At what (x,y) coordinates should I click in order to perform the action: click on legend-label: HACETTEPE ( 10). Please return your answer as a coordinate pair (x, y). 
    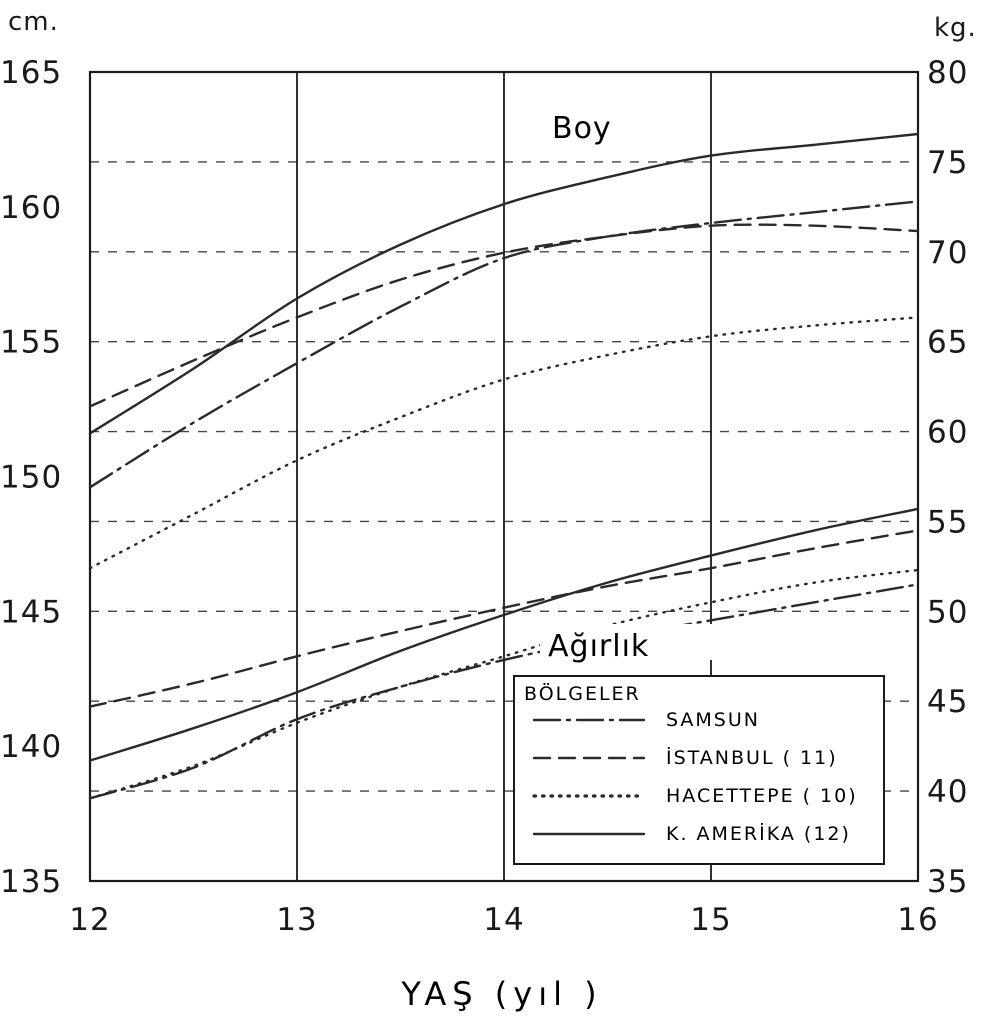
    Looking at the image, I should click on (762, 796).